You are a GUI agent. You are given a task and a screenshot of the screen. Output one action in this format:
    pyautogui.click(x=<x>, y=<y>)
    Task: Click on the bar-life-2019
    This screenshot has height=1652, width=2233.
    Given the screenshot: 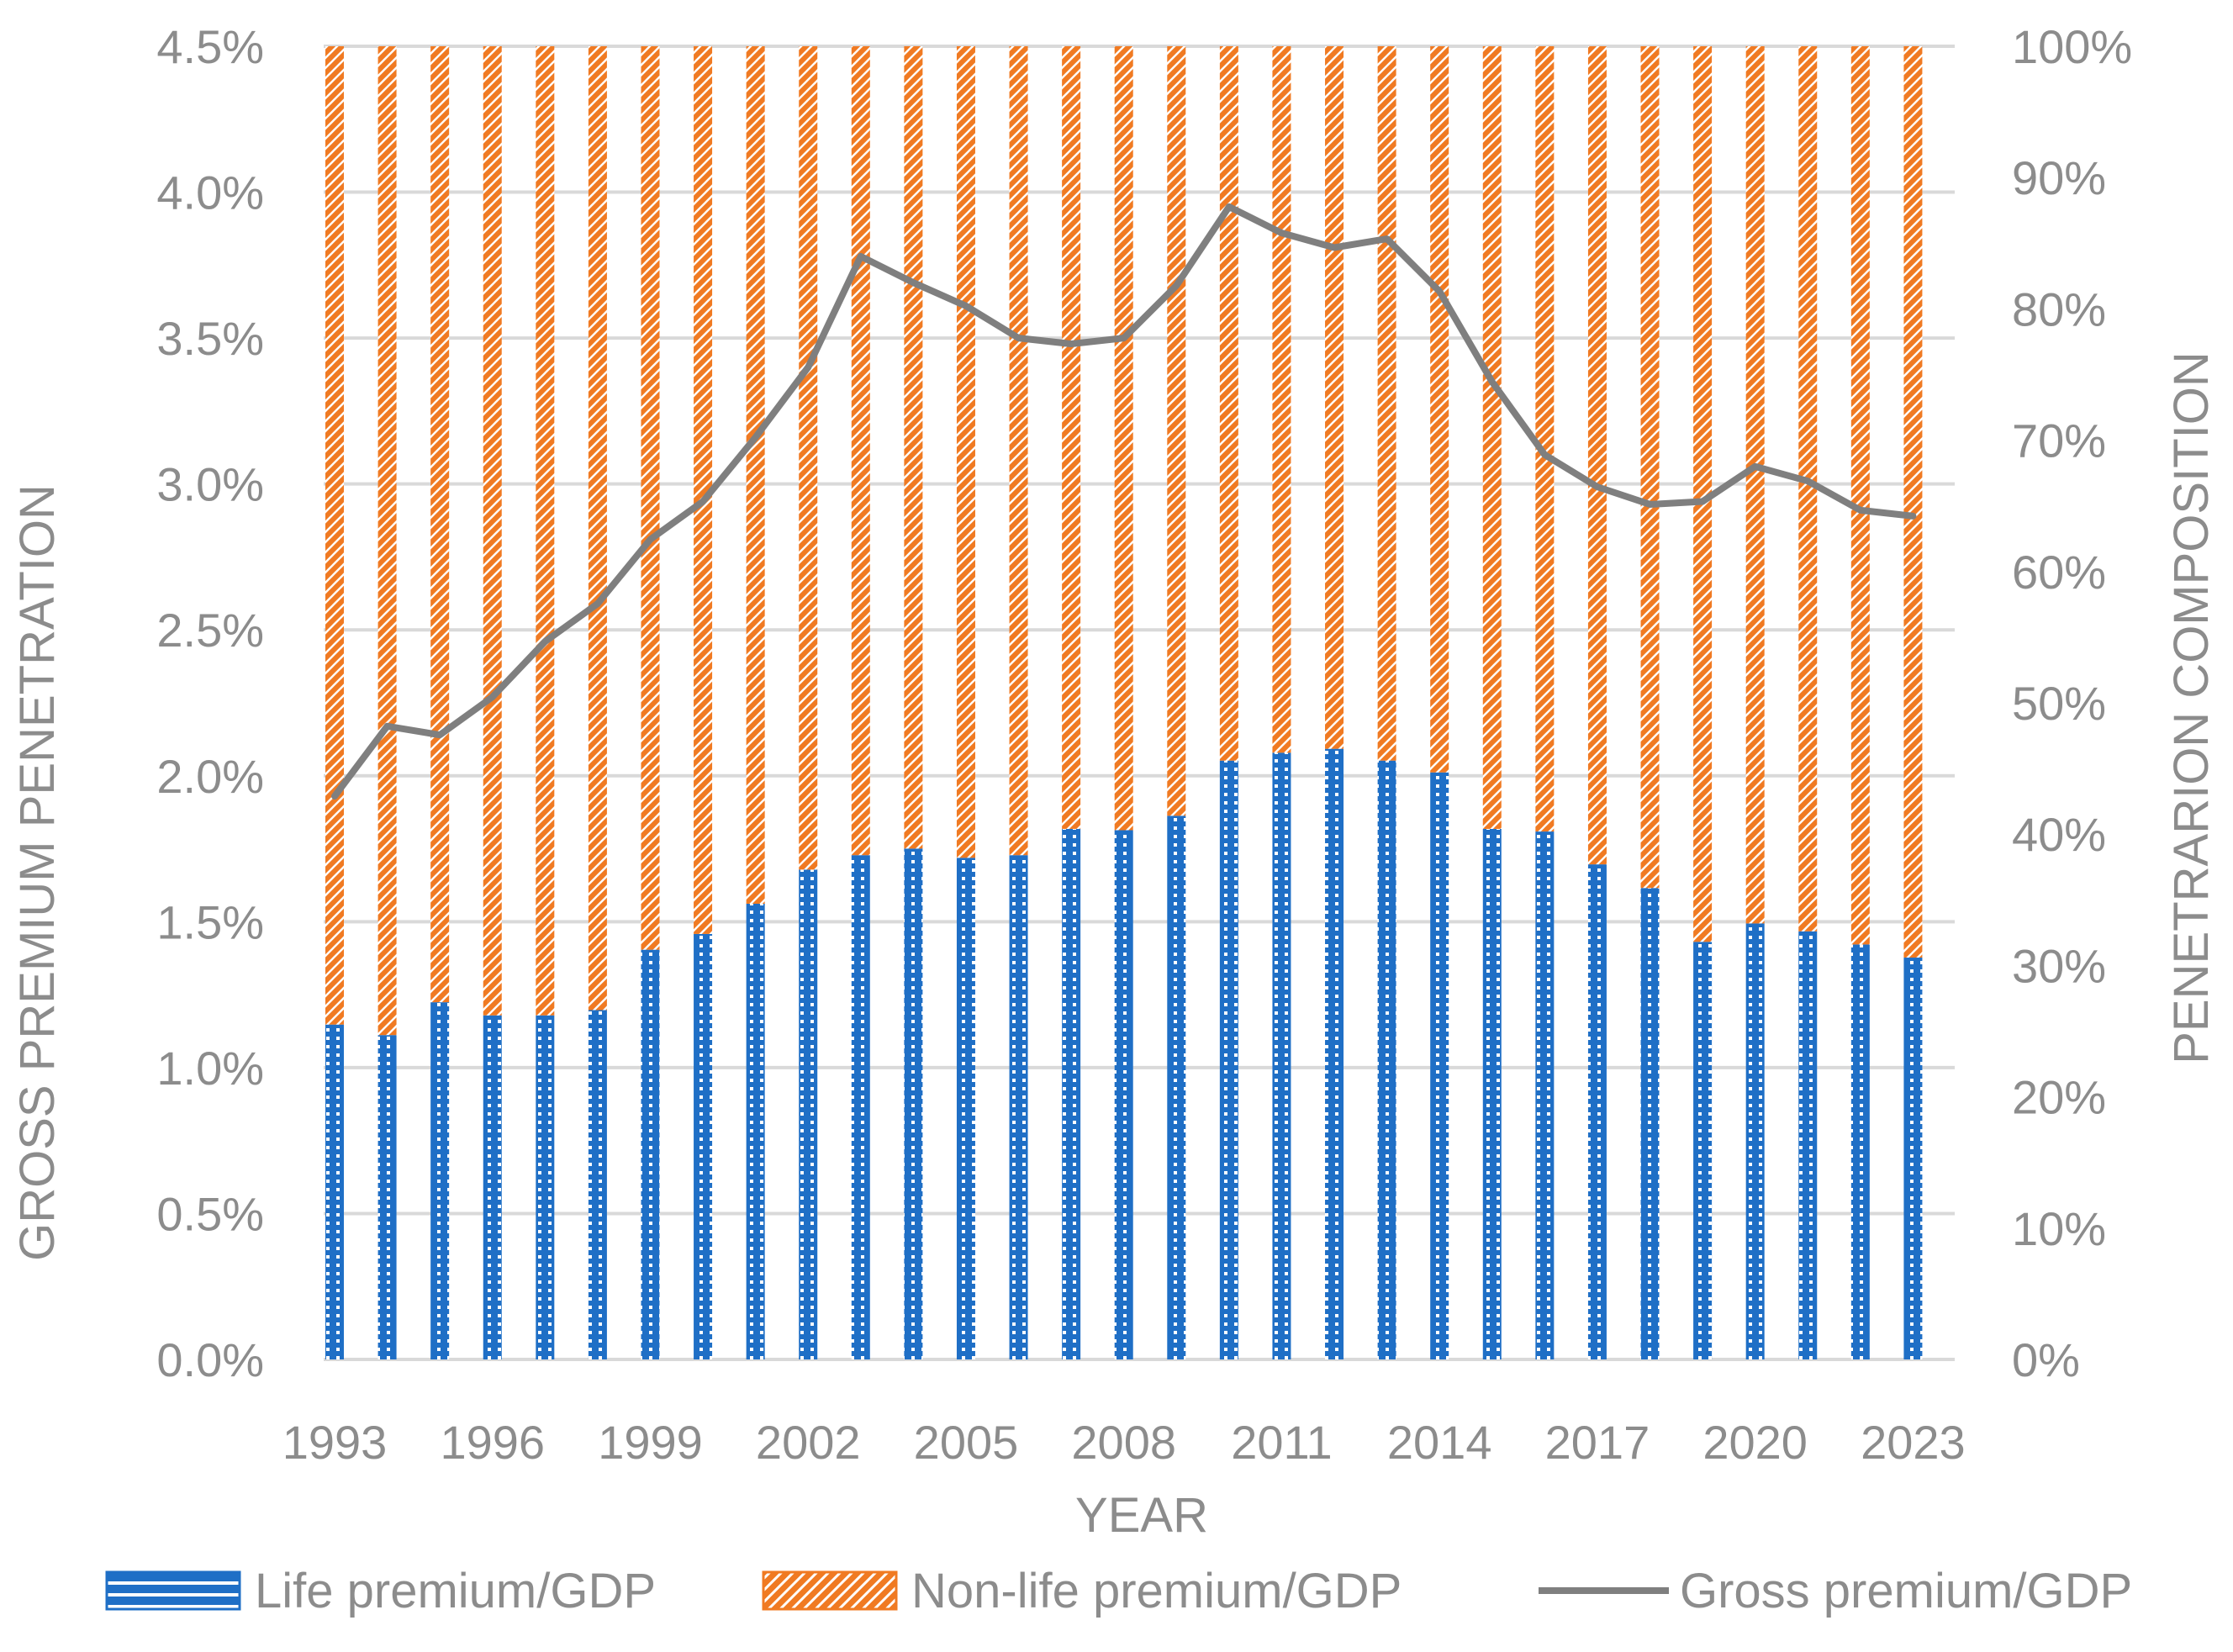 What is the action you would take?
    pyautogui.click(x=1702, y=1150)
    